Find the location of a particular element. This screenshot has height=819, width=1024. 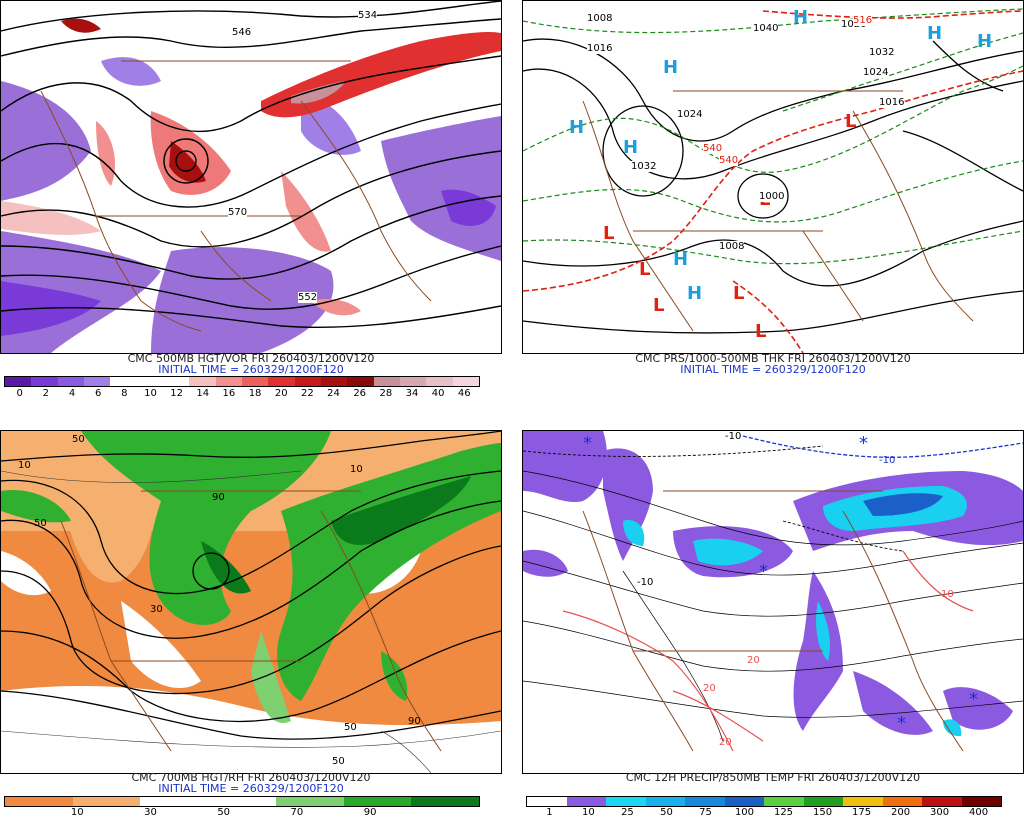

vorticity-colorbar-labels: 0 2 4 6 8 10 12 14 16 18 20 22 24 26 28 34 40 46 is located at coordinates (242, 394).